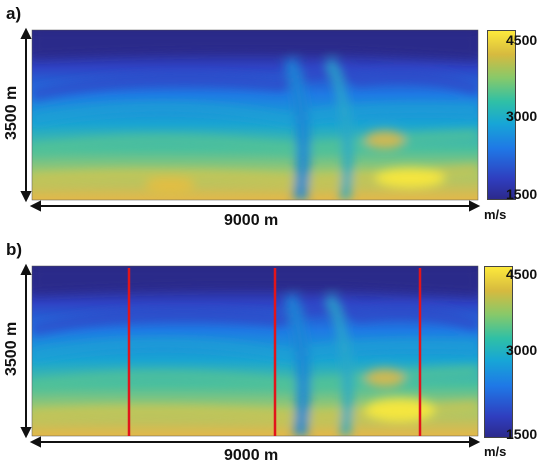 This screenshot has height=466, width=550. Describe the element at coordinates (495, 451) in the screenshot. I see `colorbar-unit-b: m/s` at that location.